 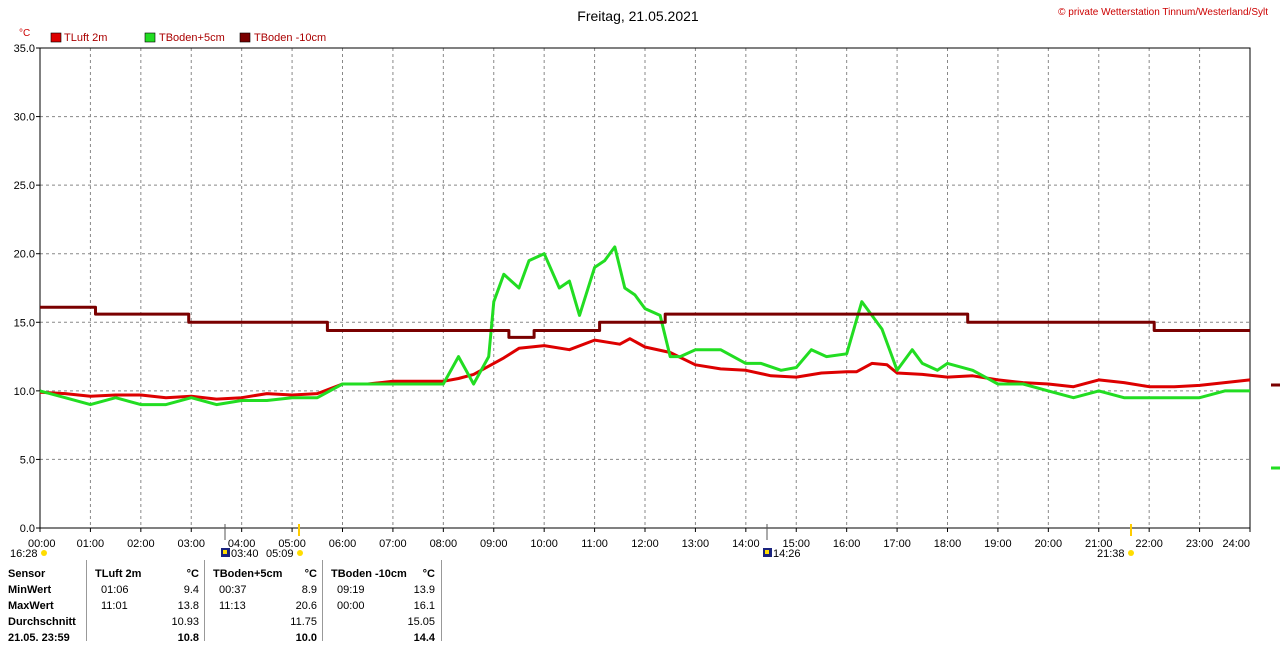 I want to click on x-tick-label: 11:00, so click(x=594, y=544).